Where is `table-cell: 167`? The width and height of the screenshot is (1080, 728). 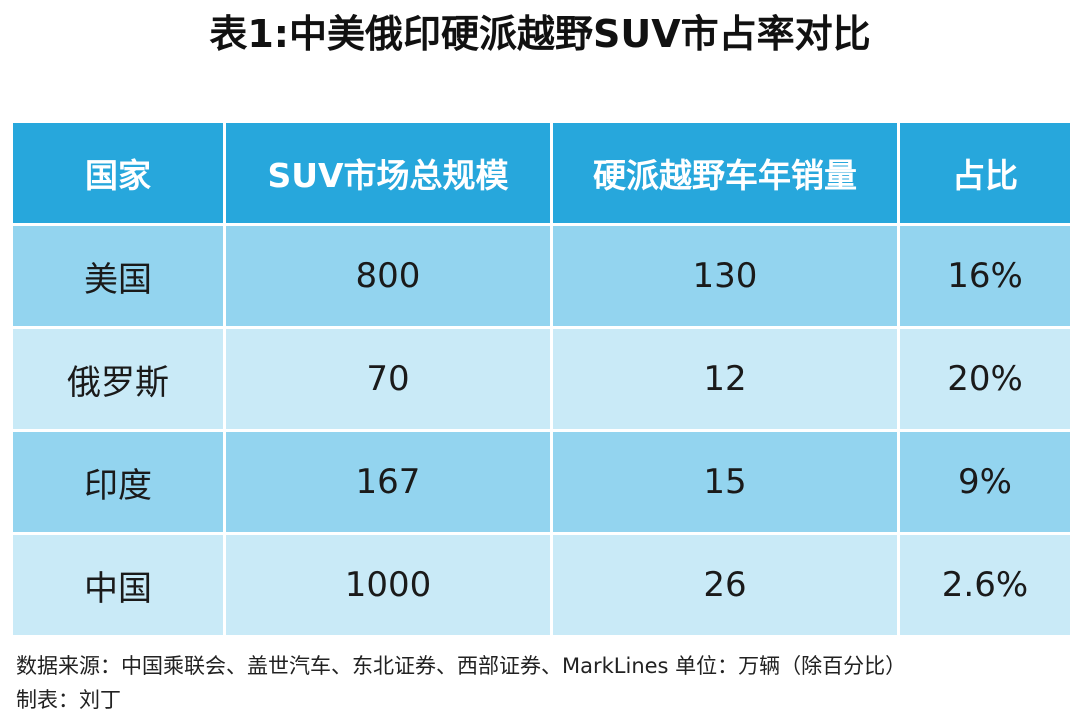 table-cell: 167 is located at coordinates (388, 482).